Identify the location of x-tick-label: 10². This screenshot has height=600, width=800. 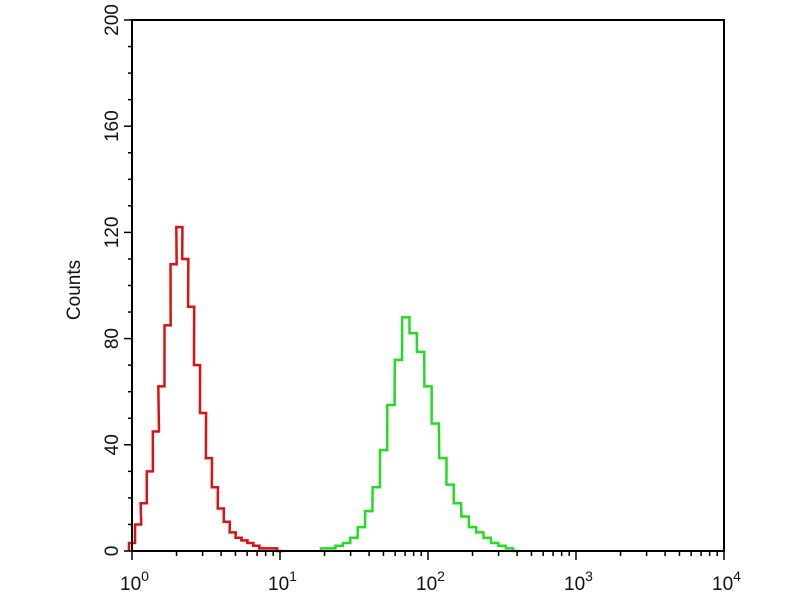
(430, 581).